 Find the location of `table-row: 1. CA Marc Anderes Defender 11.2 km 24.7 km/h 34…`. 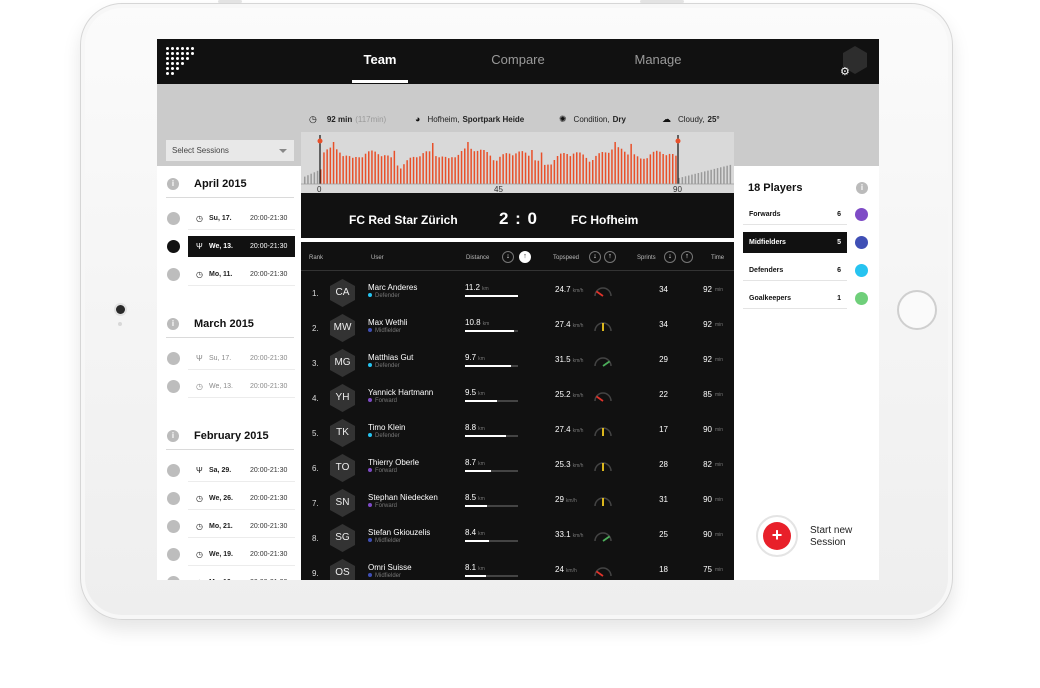

table-row: 1. CA Marc Anderes Defender 11.2 km 24.7 km/h 34… is located at coordinates (517, 292).